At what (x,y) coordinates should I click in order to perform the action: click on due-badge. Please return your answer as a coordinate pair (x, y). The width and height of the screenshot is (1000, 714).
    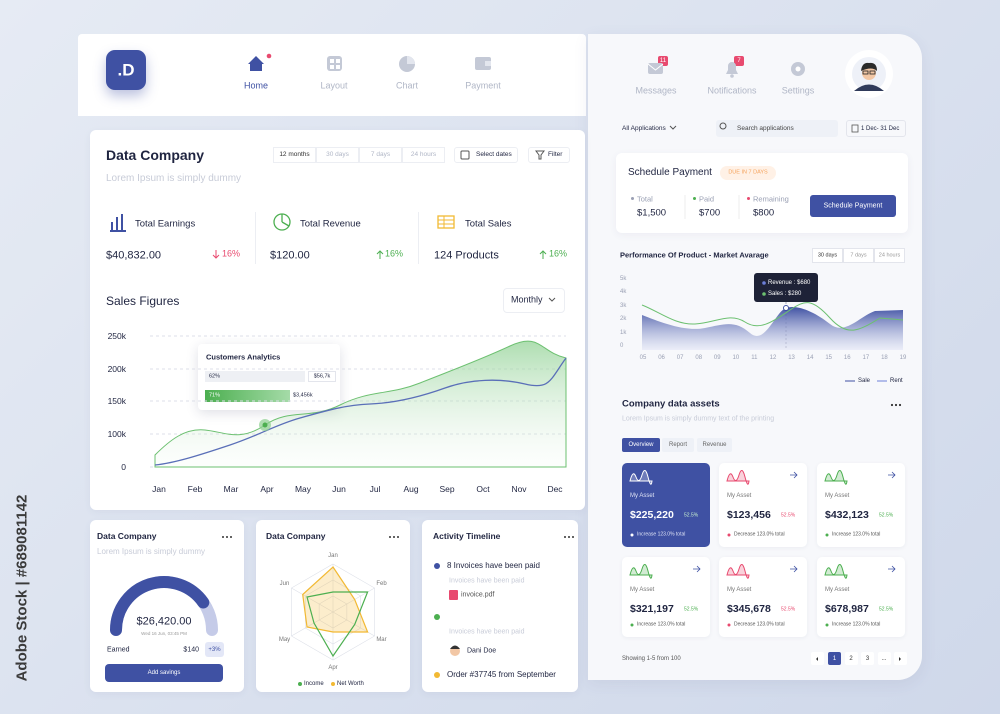
    Looking at the image, I should click on (748, 173).